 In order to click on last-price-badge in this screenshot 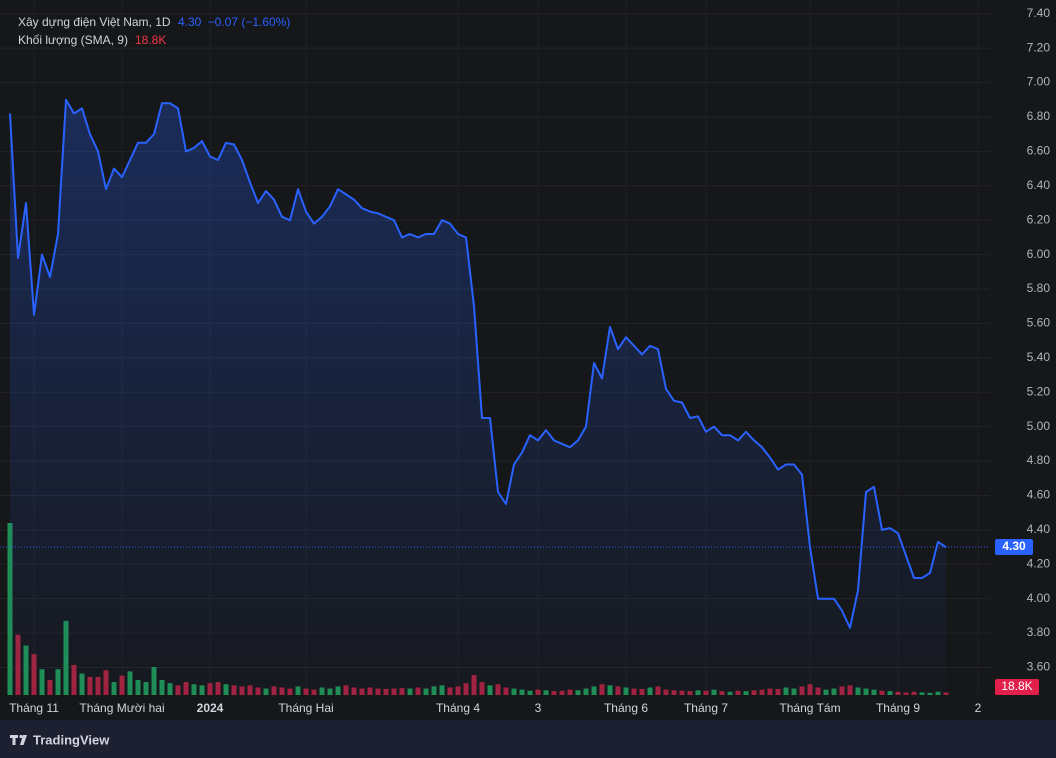, I will do `click(1014, 547)`.